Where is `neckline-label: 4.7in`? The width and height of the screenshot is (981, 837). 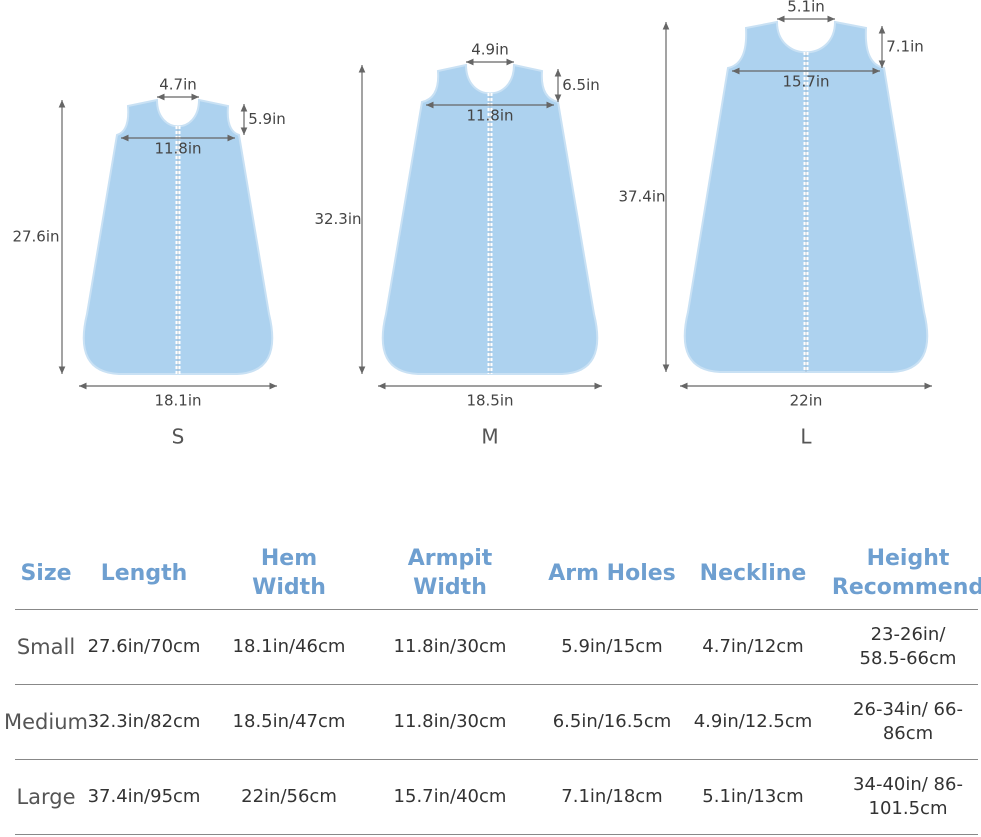 neckline-label: 4.7in is located at coordinates (178, 85).